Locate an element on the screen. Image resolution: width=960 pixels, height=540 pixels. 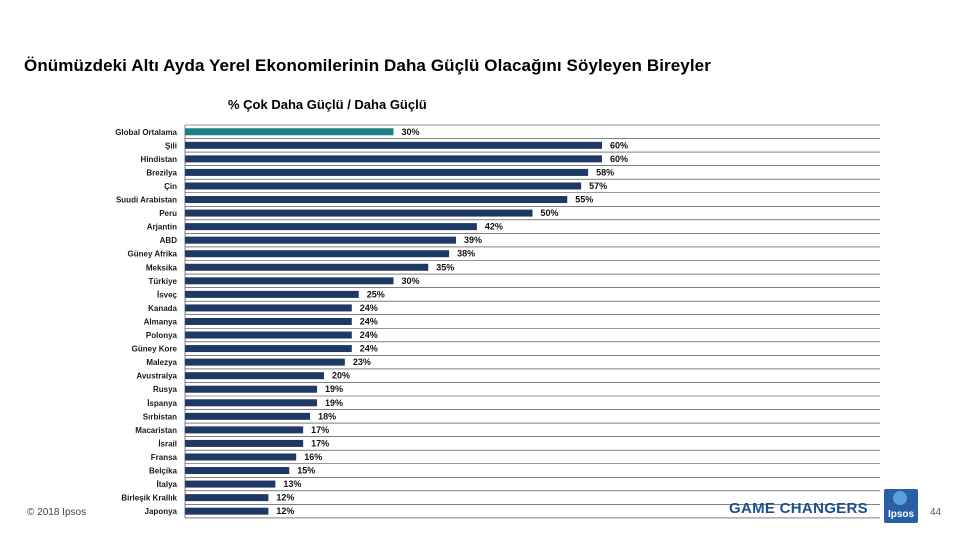
category-label: Japonya is located at coordinates (161, 511).